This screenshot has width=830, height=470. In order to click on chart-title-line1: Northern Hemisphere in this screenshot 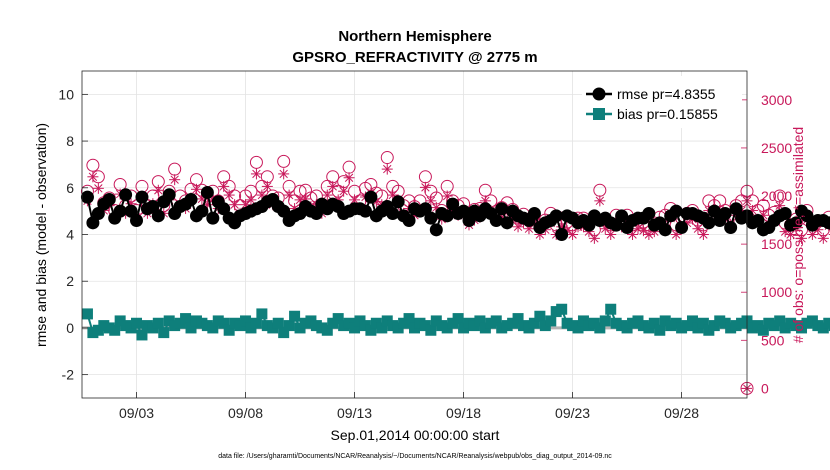, I will do `click(414, 36)`.